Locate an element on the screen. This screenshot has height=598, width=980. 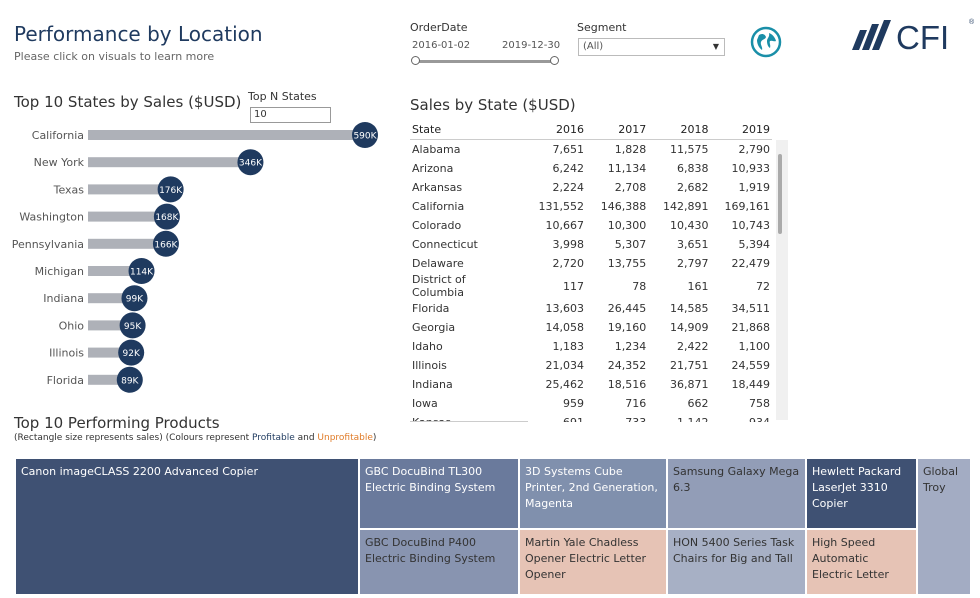
caption-profitable: Profitable is located at coordinates (273, 438).